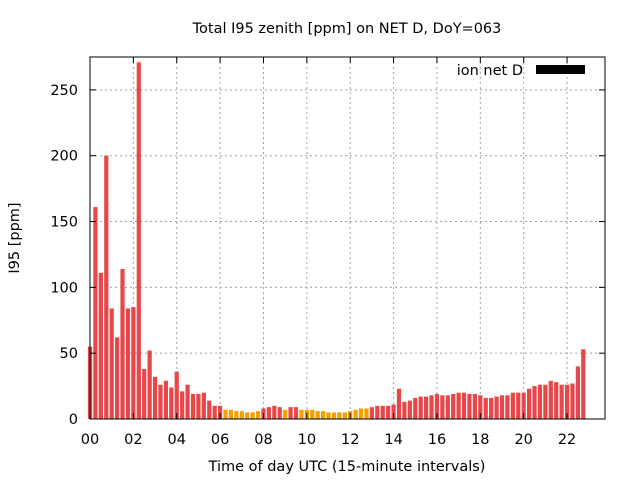  Describe the element at coordinates (64, 223) in the screenshot. I see `y-tick-label: 150` at that location.